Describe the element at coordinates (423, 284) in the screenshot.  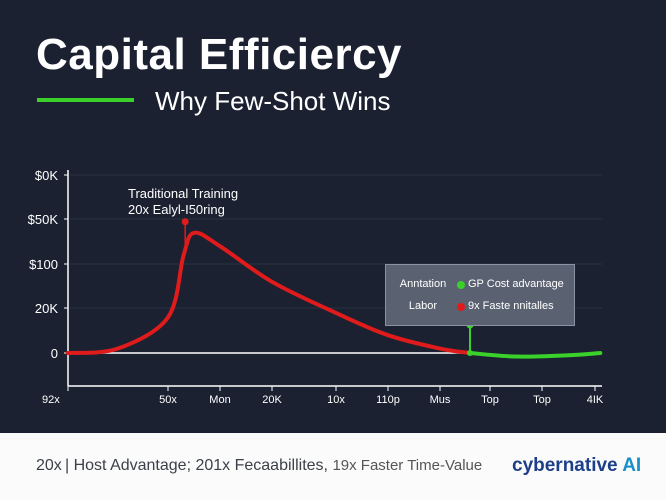
I see `legend-key: Anntation` at that location.